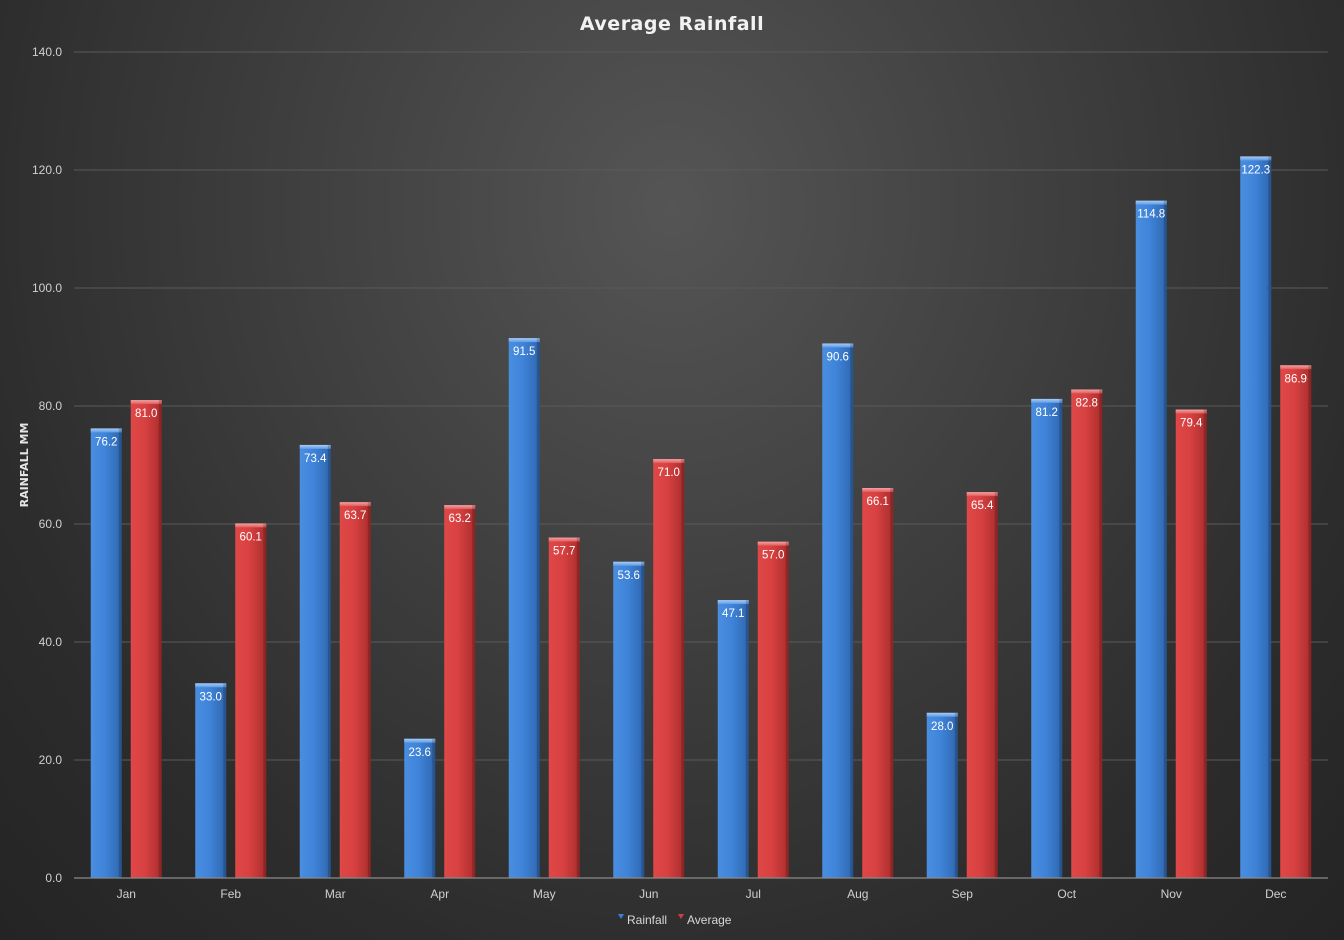  I want to click on data-label-rainfall: 81.2, so click(1047, 413).